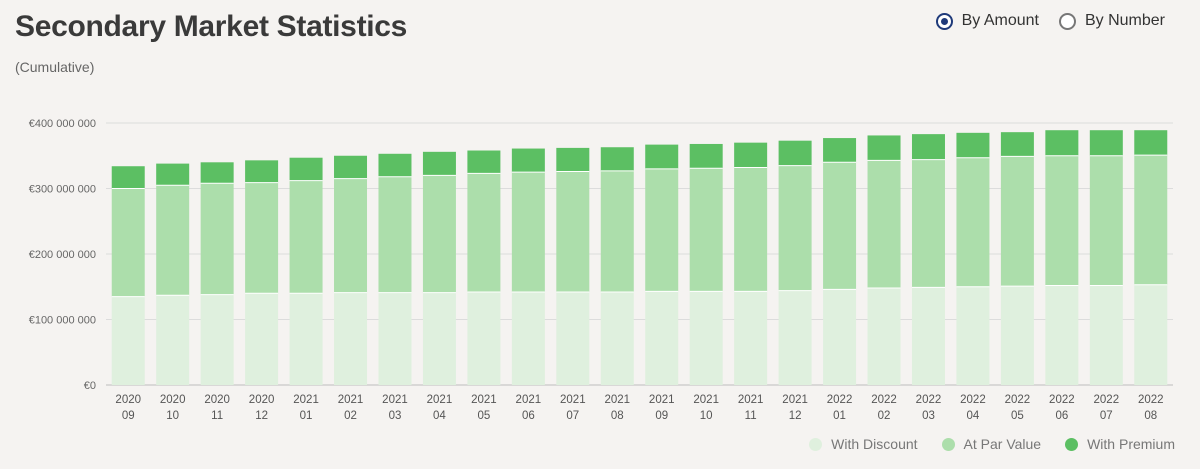  Describe the element at coordinates (1072, 444) in the screenshot. I see `legend-dot-premium` at that location.